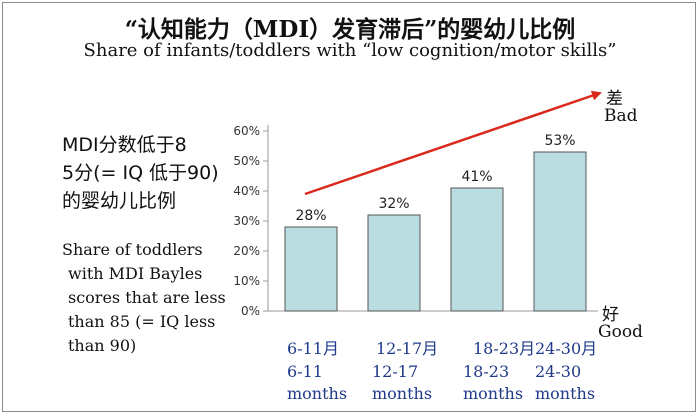 The width and height of the screenshot is (700, 416). I want to click on category-range: 18-23, so click(486, 371).